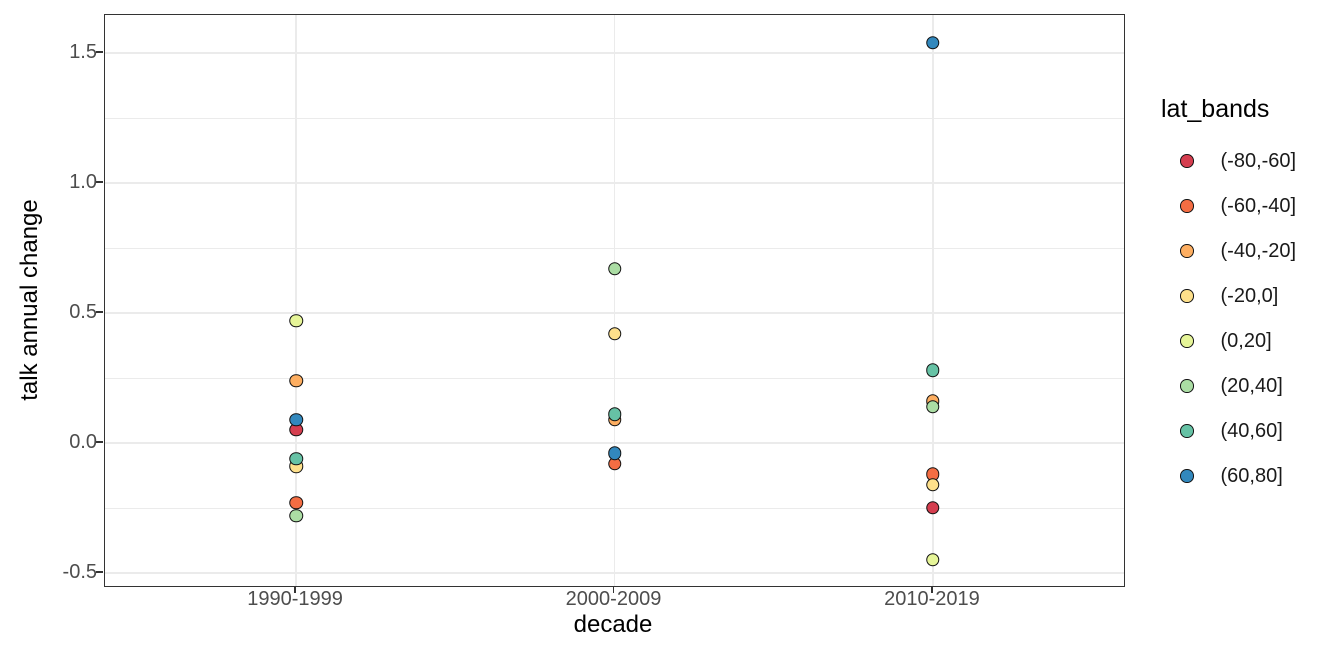 The image size is (1344, 672). What do you see at coordinates (83, 311) in the screenshot?
I see `y-tick-label: 0.5` at bounding box center [83, 311].